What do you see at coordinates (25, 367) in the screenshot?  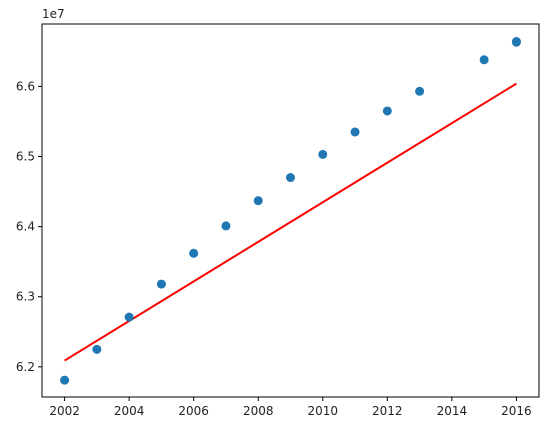 I see `y-tick-label: 6.2` at bounding box center [25, 367].